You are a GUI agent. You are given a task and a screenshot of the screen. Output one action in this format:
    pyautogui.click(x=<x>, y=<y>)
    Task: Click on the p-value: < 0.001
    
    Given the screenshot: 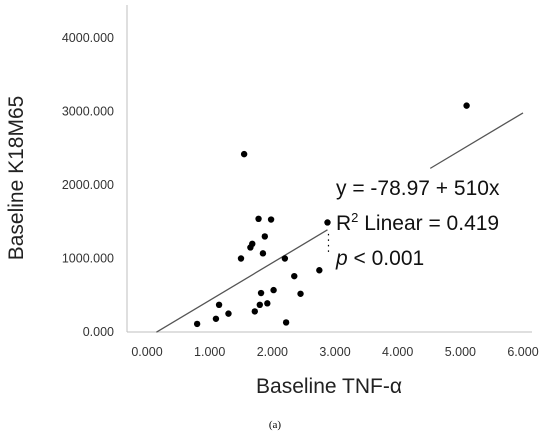 What is the action you would take?
    pyautogui.click(x=386, y=258)
    